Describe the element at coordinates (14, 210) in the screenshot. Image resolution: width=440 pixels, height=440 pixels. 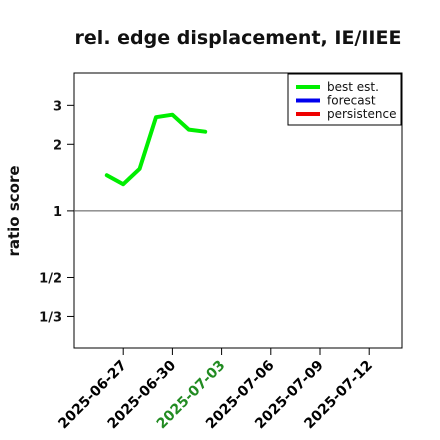
I see `y-axis-label: ratio score` at that location.